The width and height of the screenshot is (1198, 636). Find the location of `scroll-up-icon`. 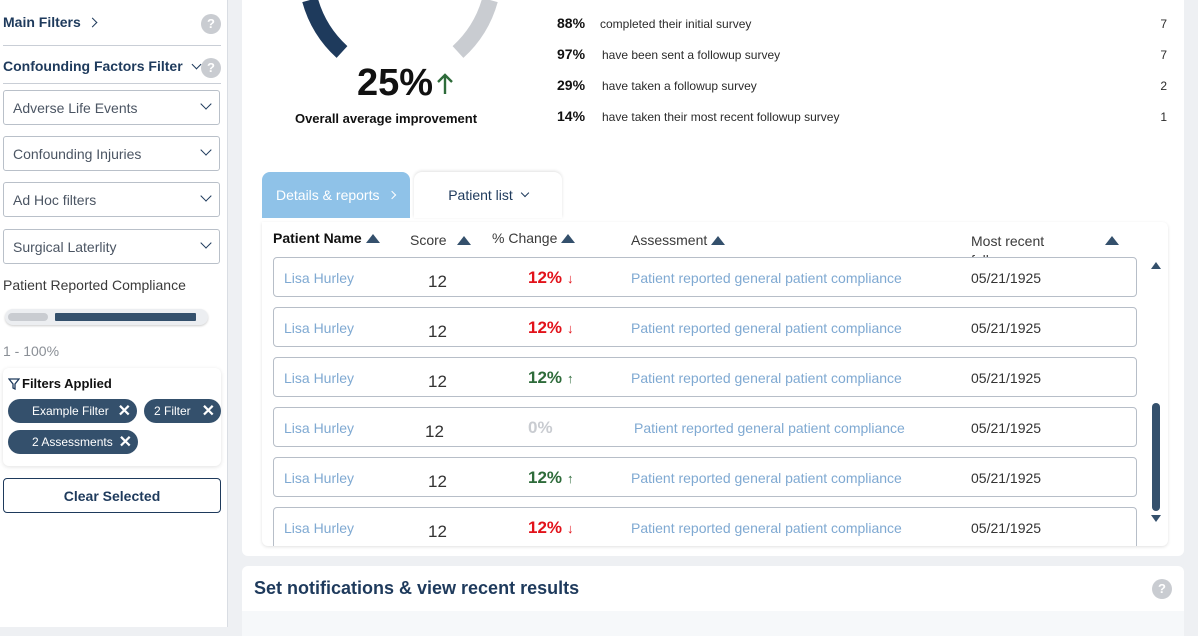

scroll-up-icon is located at coordinates (1156, 265).